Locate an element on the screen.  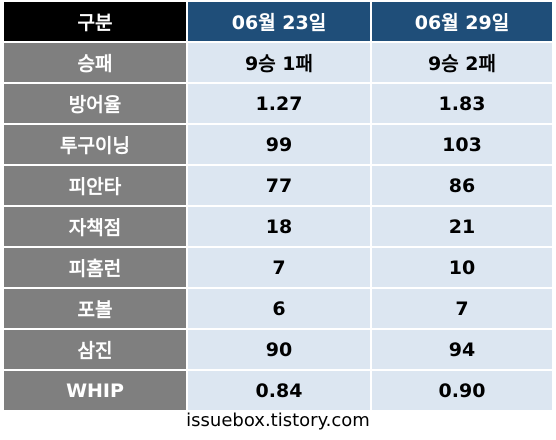
data-cell: 18 is located at coordinates (279, 226).